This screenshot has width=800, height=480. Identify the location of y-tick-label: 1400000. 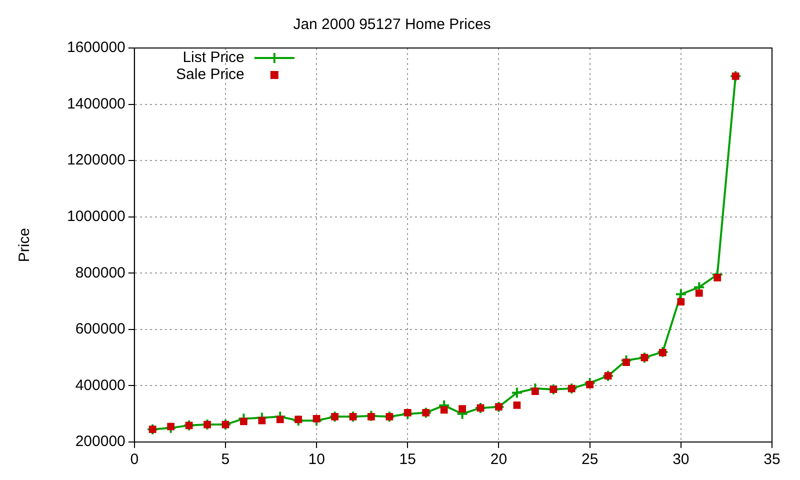
(96, 103).